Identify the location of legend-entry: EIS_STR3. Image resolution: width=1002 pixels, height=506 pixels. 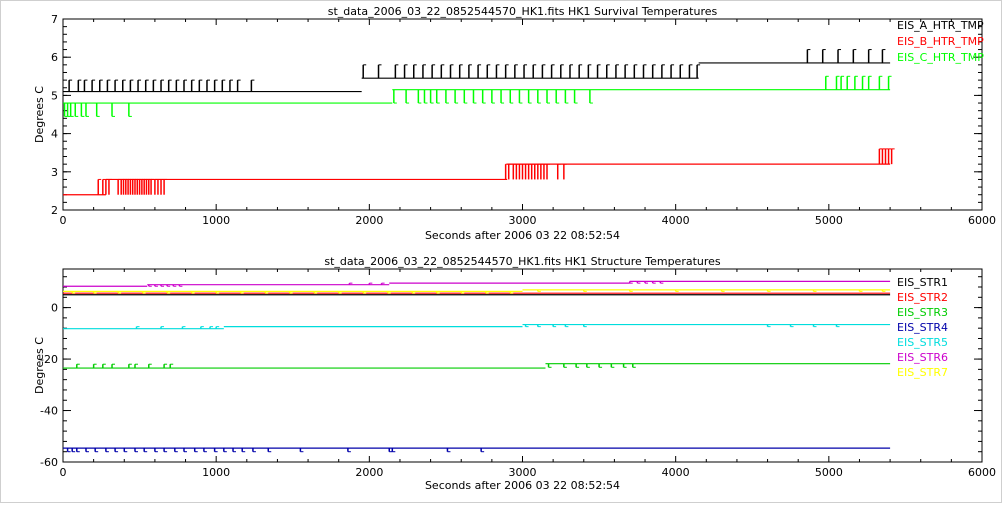
(922, 312).